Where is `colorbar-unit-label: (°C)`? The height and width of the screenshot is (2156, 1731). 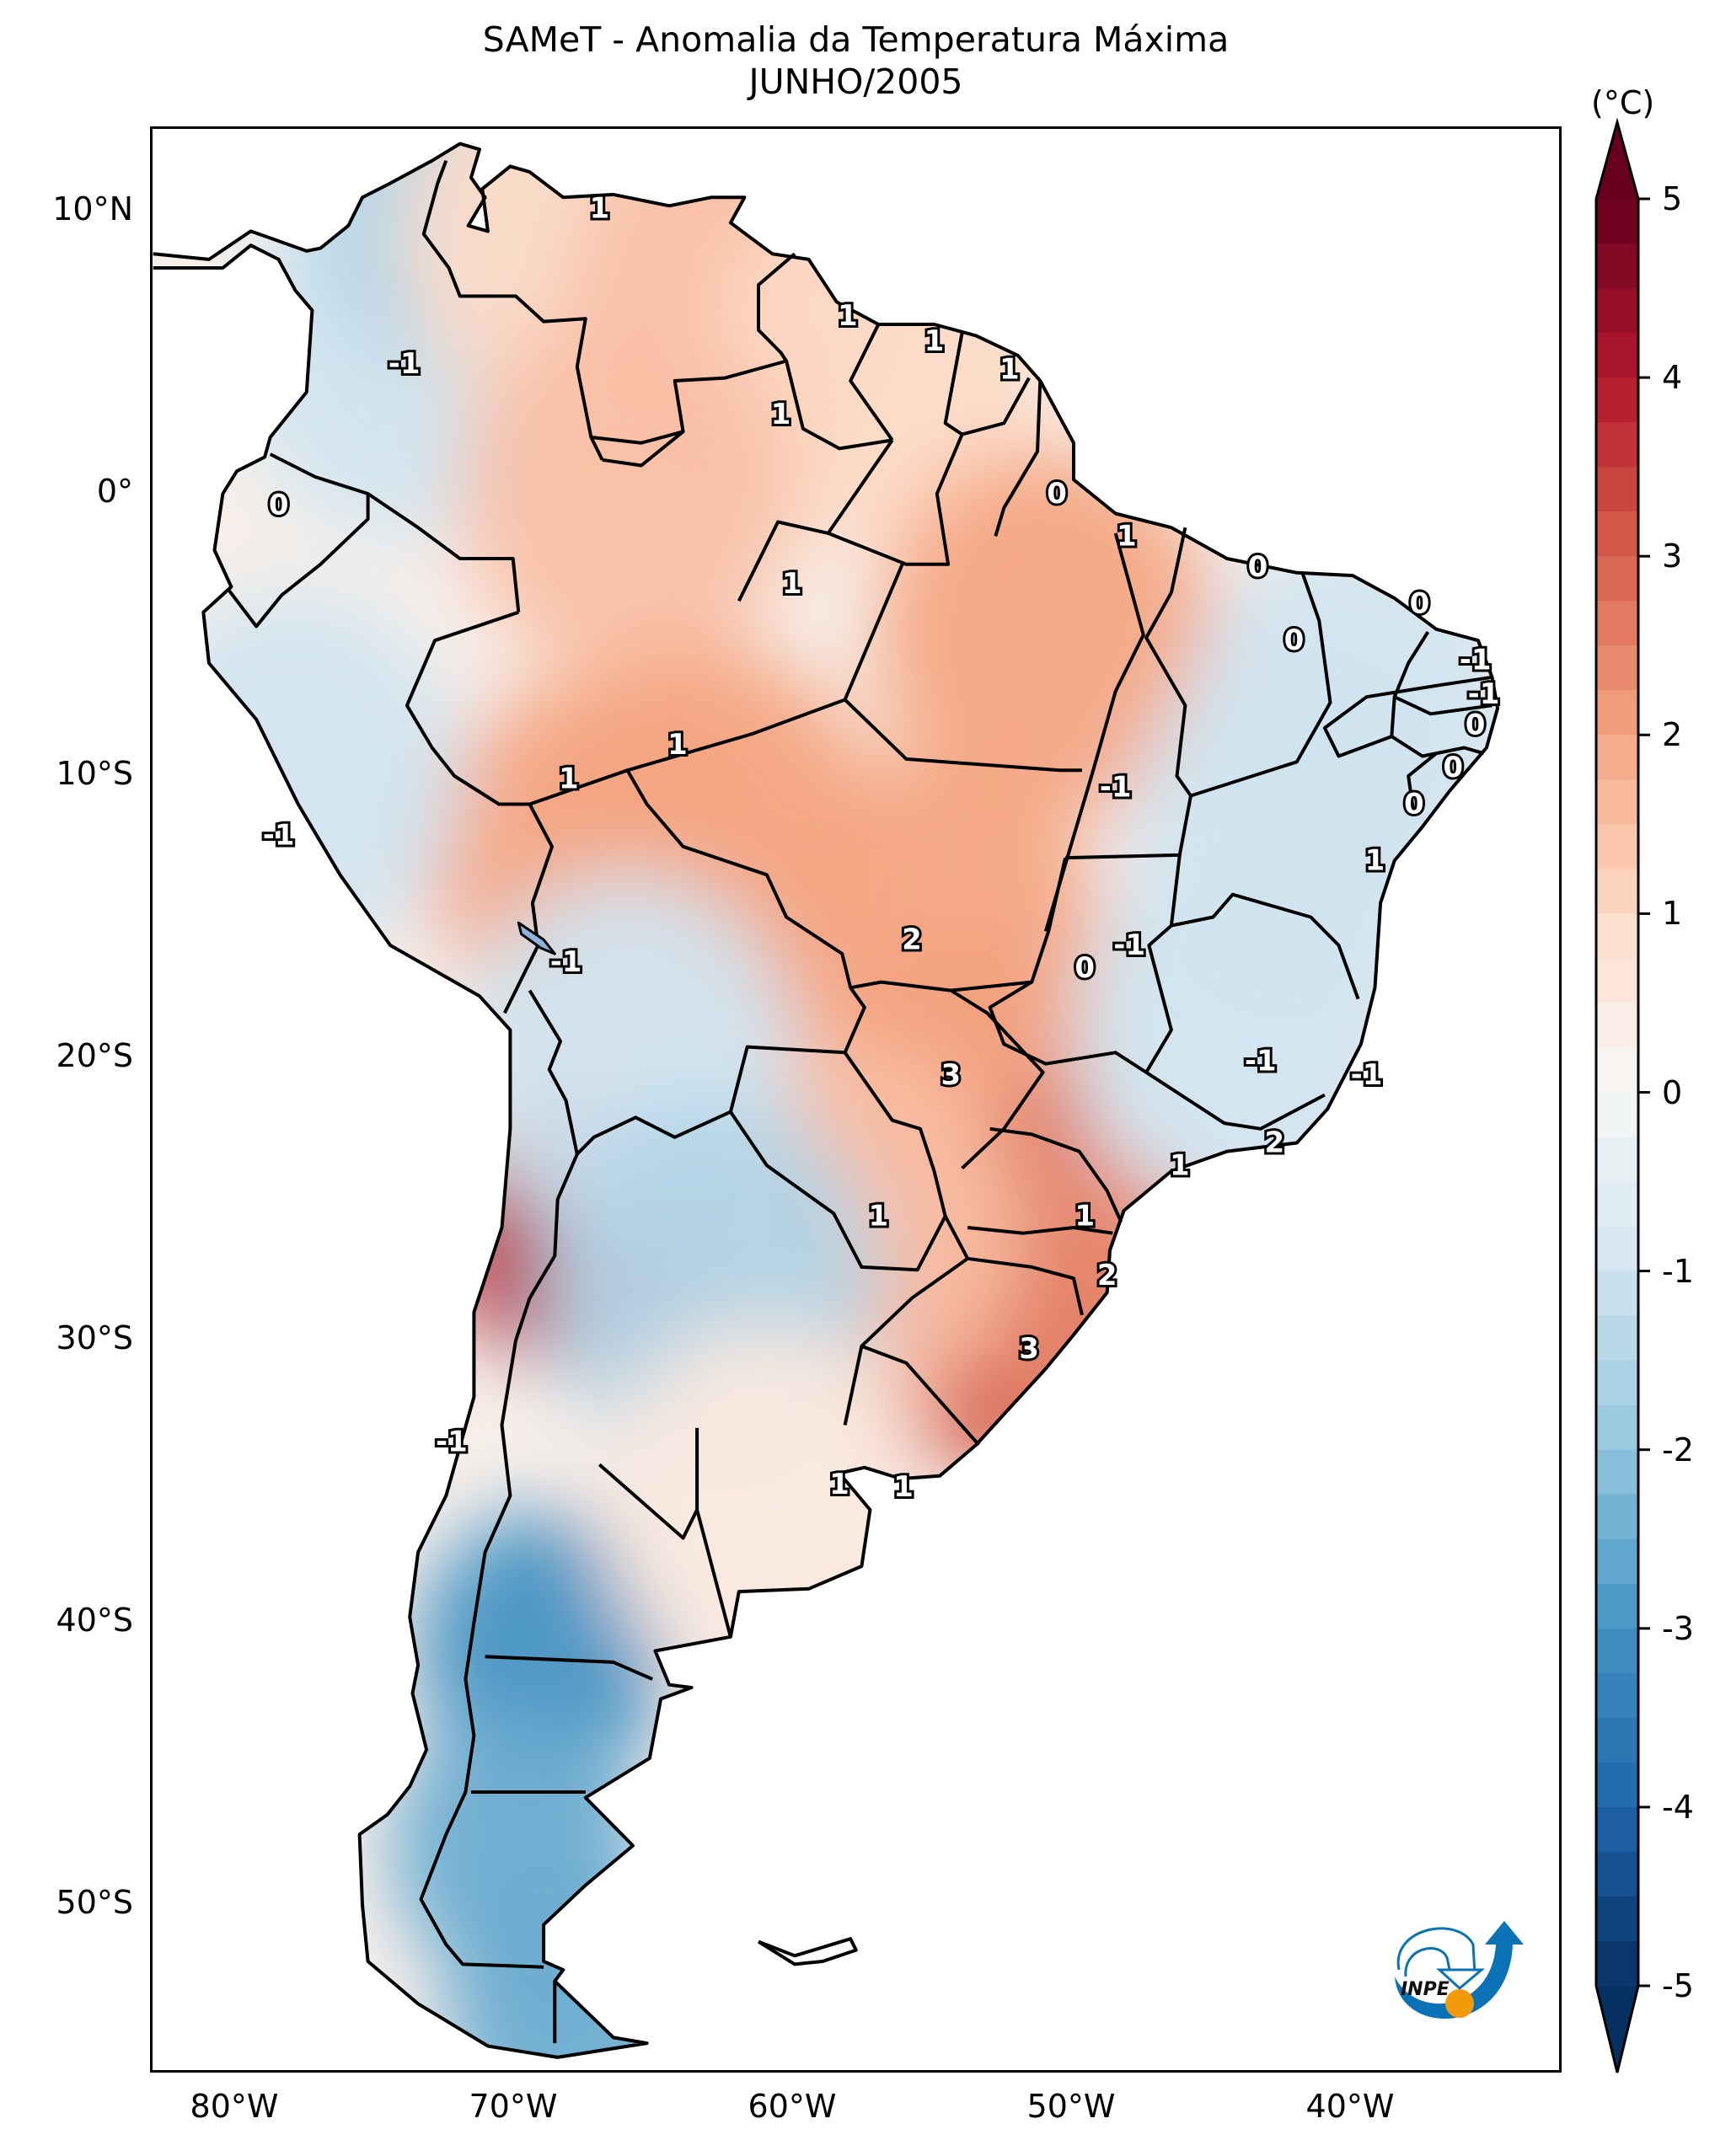
colorbar-unit-label: (°C) is located at coordinates (1623, 102).